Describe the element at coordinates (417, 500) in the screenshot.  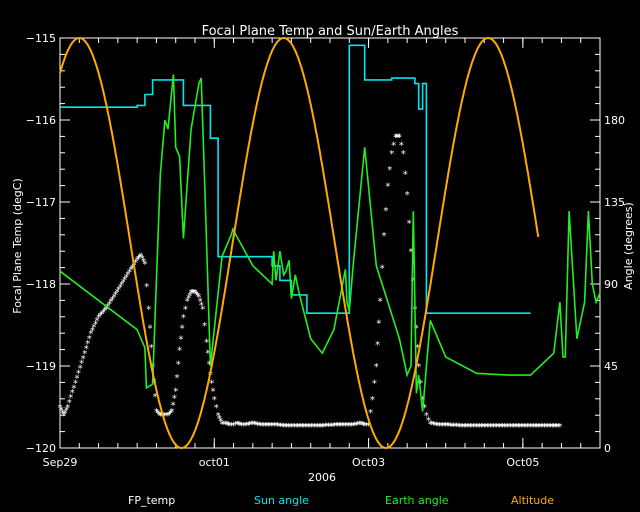
I see `legend-item-earth-angle: Earth angle` at that location.